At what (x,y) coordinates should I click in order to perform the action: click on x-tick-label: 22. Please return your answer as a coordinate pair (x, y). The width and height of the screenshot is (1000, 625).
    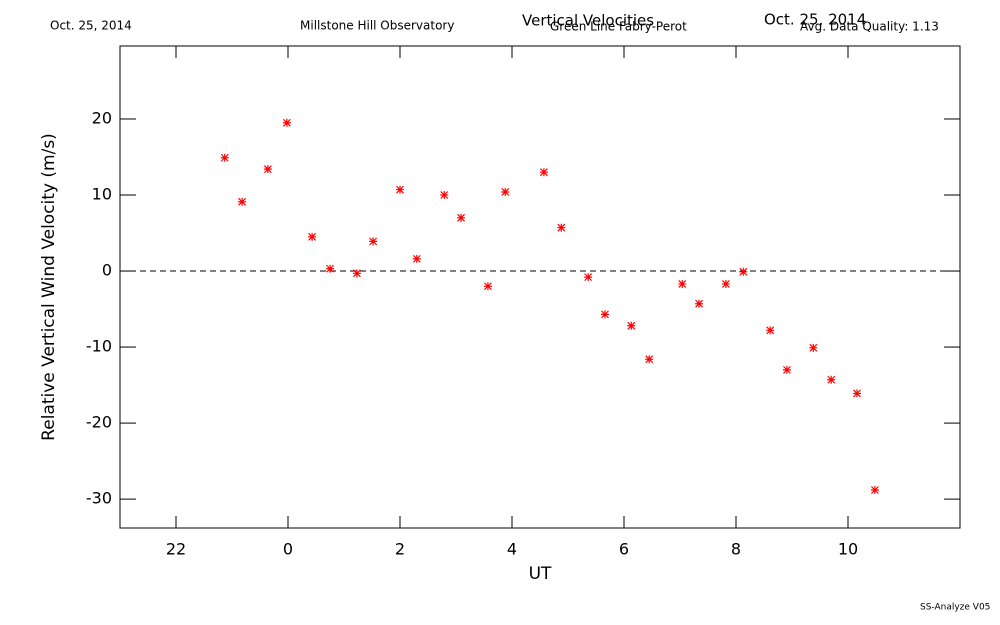
    Looking at the image, I should click on (176, 549).